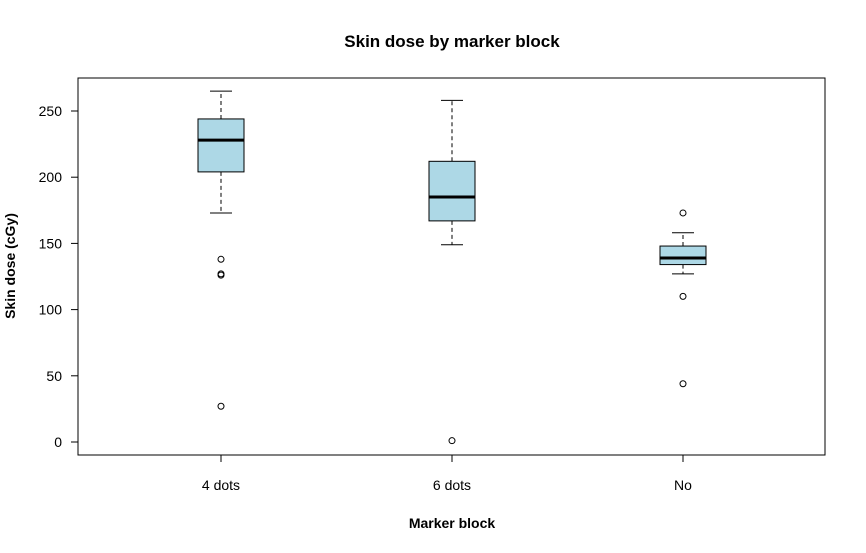  I want to click on y-tick-label: 200, so click(51, 177).